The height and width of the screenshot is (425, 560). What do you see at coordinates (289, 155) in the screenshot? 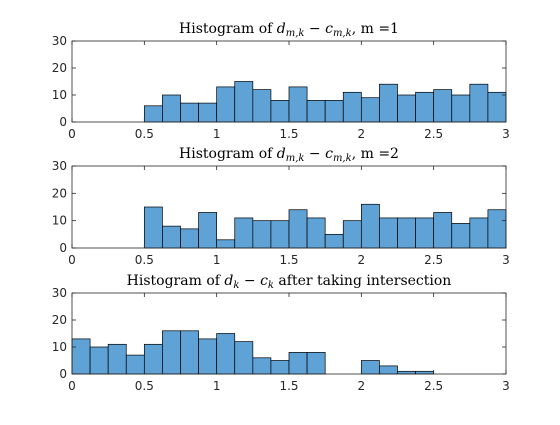
I see `chart-title: Histogram of dm,k − cm,k, m =2` at bounding box center [289, 155].